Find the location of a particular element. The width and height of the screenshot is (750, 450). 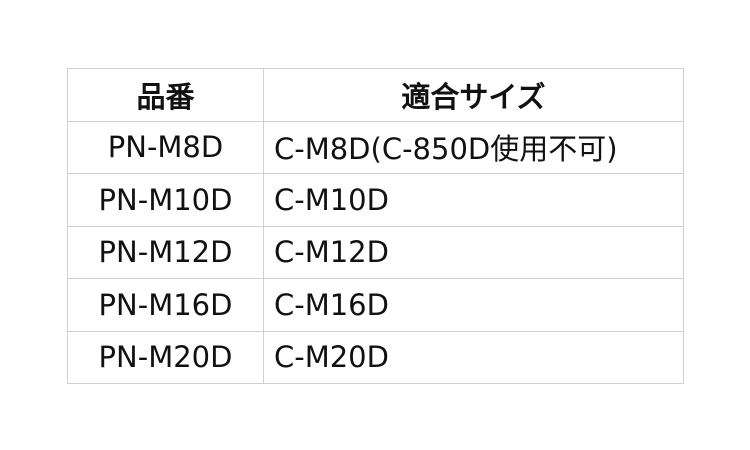

table-row: PN-M10D C-M10D is located at coordinates (375, 200).